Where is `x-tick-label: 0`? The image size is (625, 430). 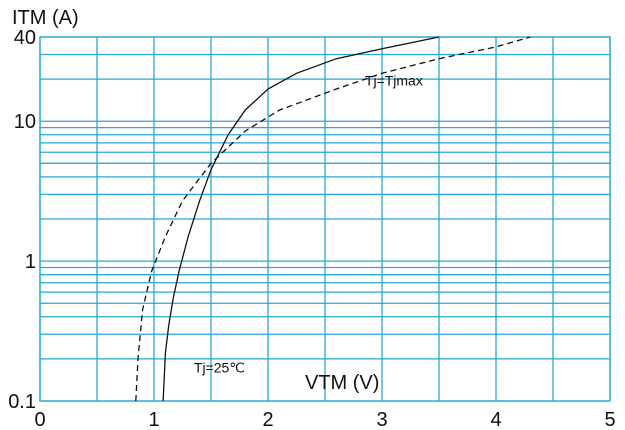
x-tick-label: 0 is located at coordinates (39, 419).